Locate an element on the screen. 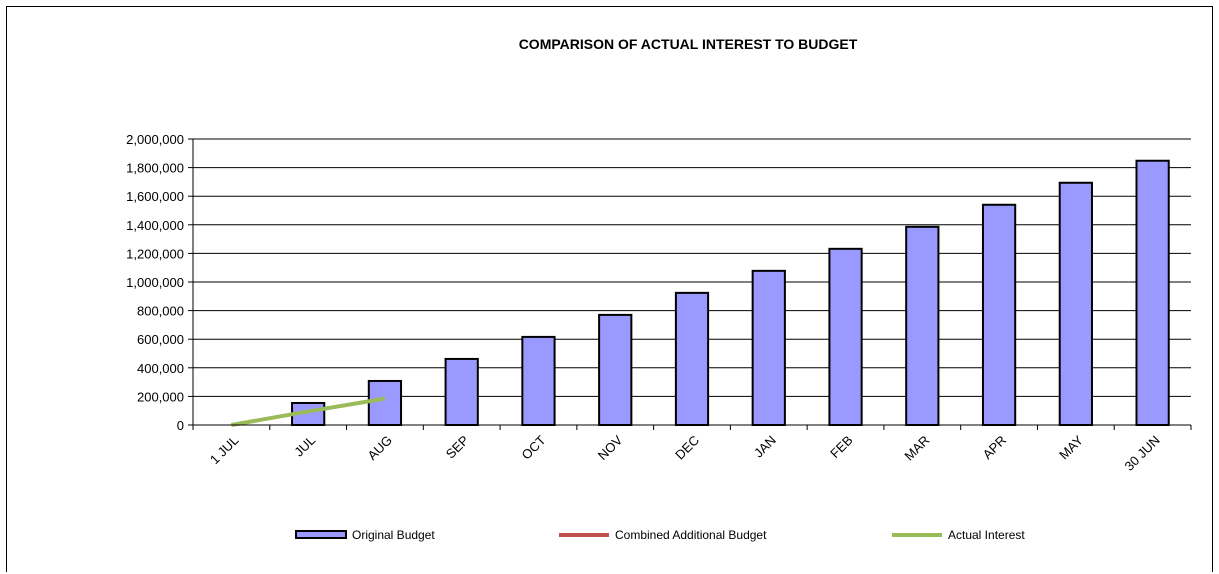 The height and width of the screenshot is (574, 1219). x-tick-label: JAN is located at coordinates (765, 447).